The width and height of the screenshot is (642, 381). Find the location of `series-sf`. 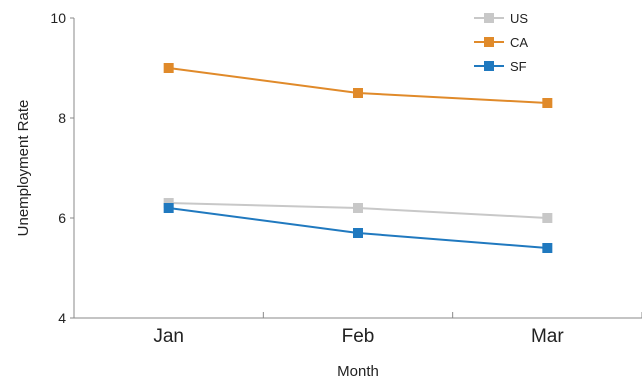

series-sf is located at coordinates (358, 228).